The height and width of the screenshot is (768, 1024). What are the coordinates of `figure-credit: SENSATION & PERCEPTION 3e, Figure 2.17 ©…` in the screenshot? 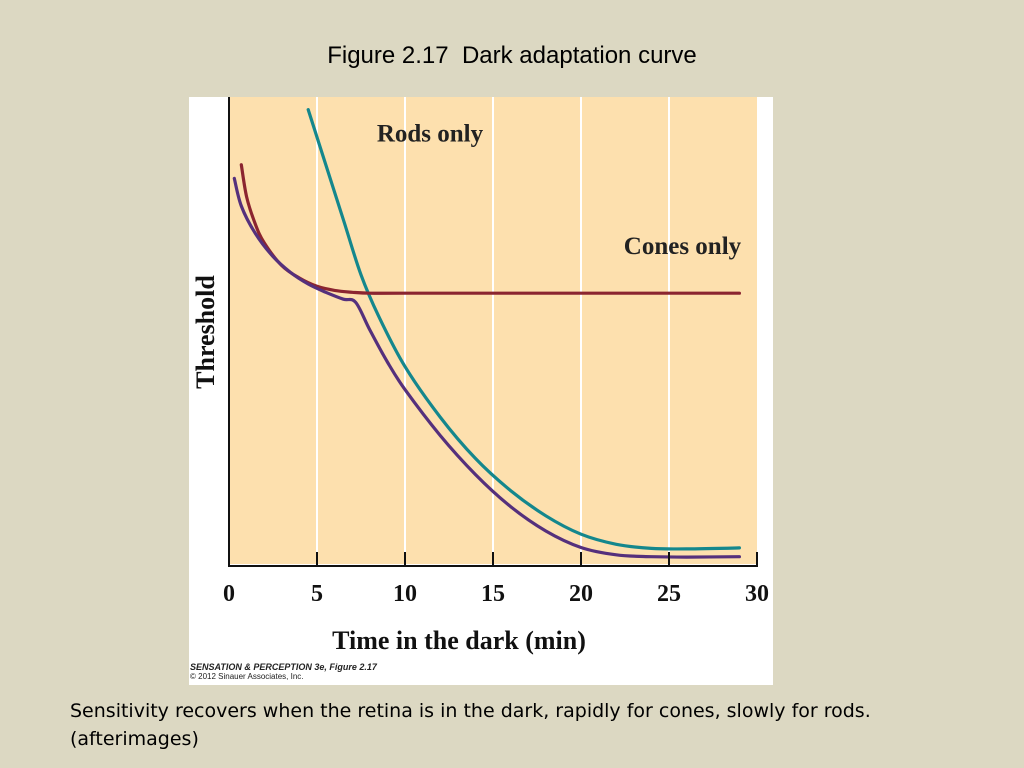 It's located at (283, 671).